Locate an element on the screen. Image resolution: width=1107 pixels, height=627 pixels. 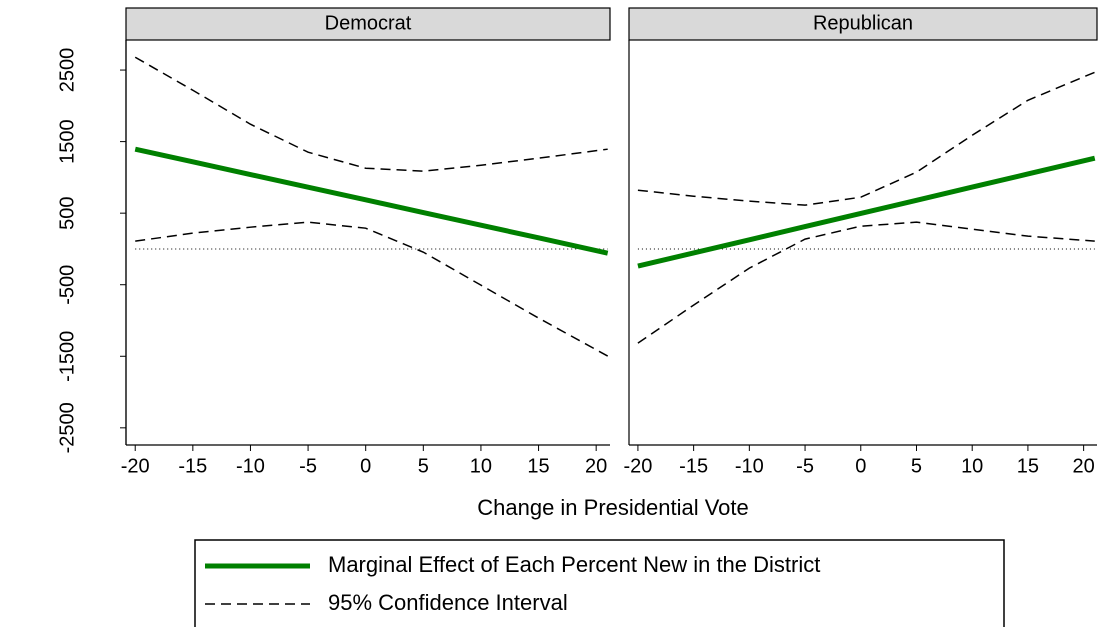
y-tick-label: 1500 is located at coordinates (67, 141).